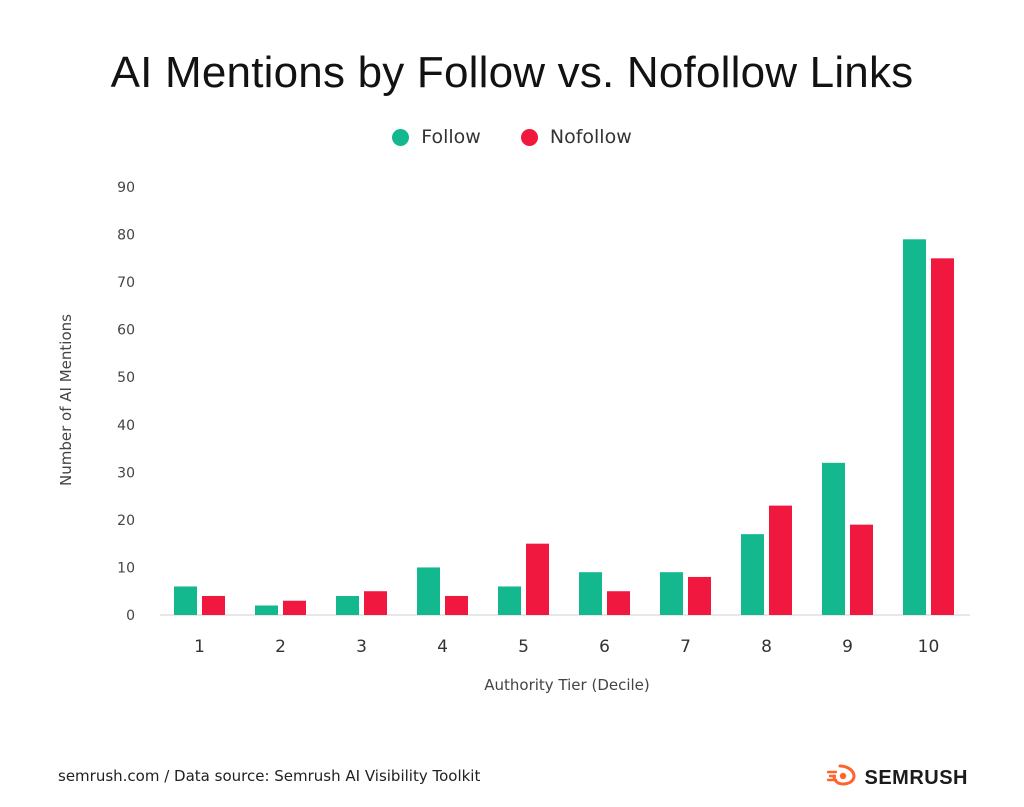 This screenshot has width=1024, height=807. What do you see at coordinates (916, 777) in the screenshot?
I see `brand-name: SEMRUSH` at bounding box center [916, 777].